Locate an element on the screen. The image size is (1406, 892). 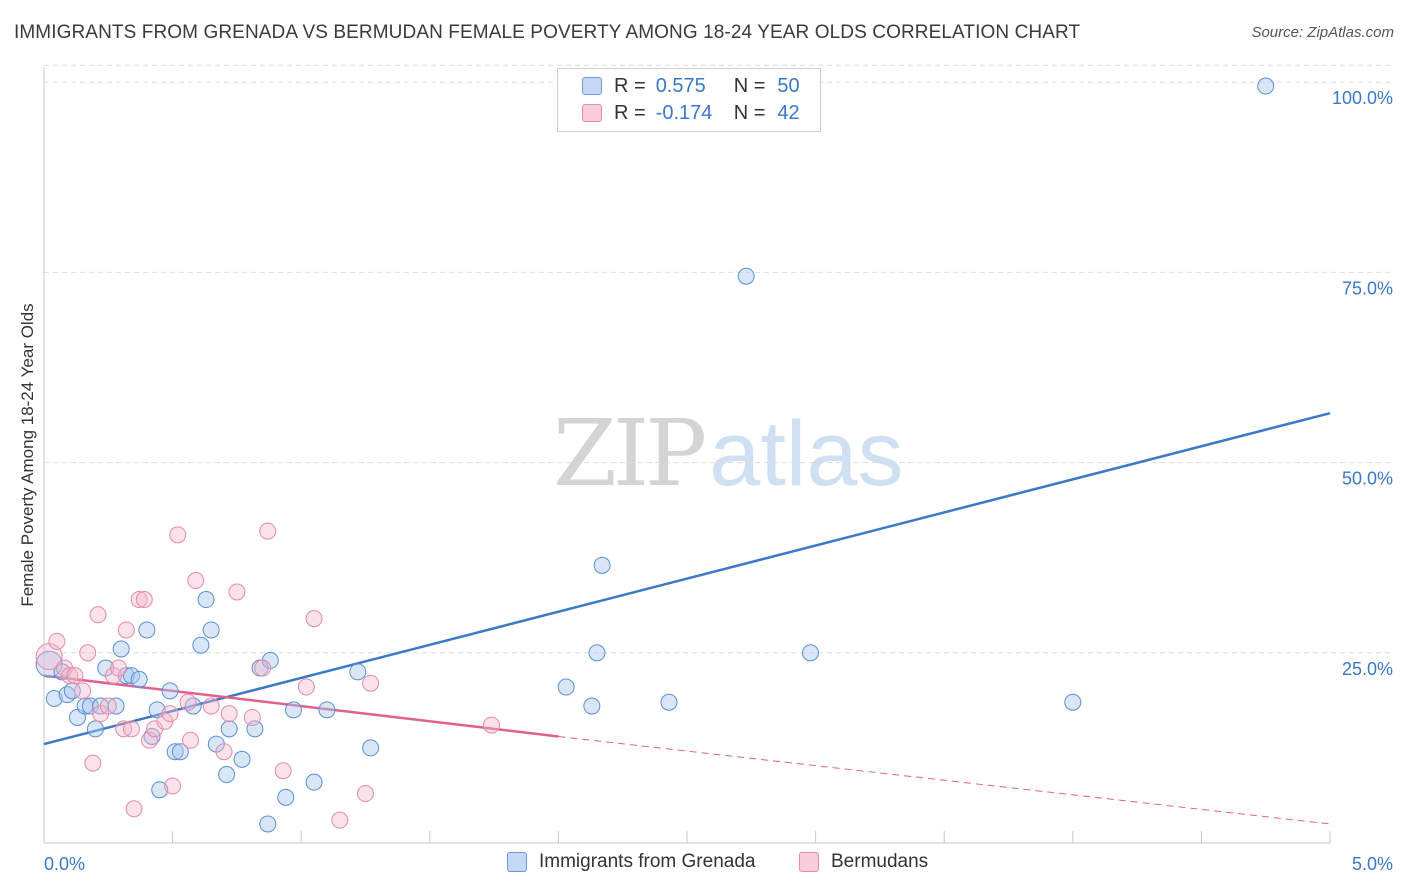
x-tick-label: 0.0% is located at coordinates (64, 864).